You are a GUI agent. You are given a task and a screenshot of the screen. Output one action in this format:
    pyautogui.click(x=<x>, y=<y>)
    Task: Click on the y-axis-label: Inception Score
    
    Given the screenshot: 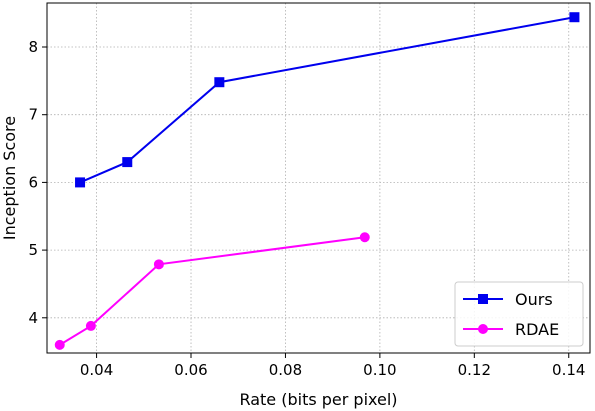 What is the action you would take?
    pyautogui.click(x=9, y=178)
    